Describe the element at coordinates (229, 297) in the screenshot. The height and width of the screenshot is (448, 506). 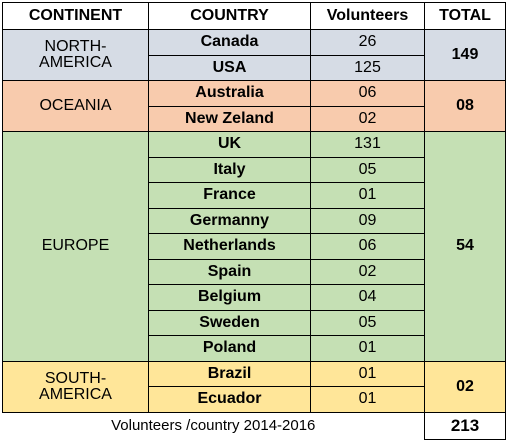
I see `country-cell: Belgium` at that location.